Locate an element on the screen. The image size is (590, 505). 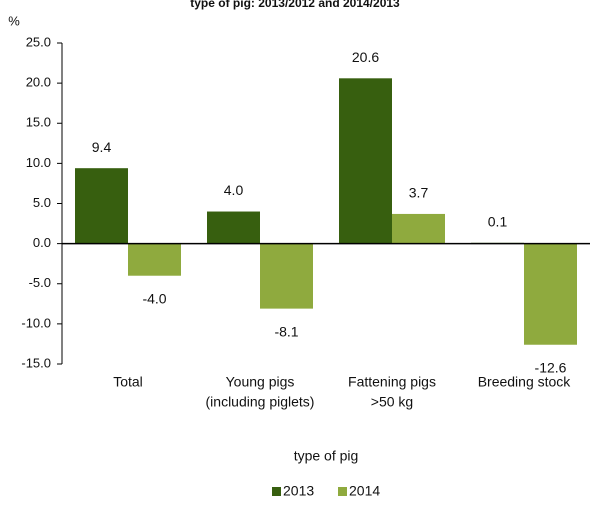
data-label-2014-1: -8.1 is located at coordinates (286, 331).